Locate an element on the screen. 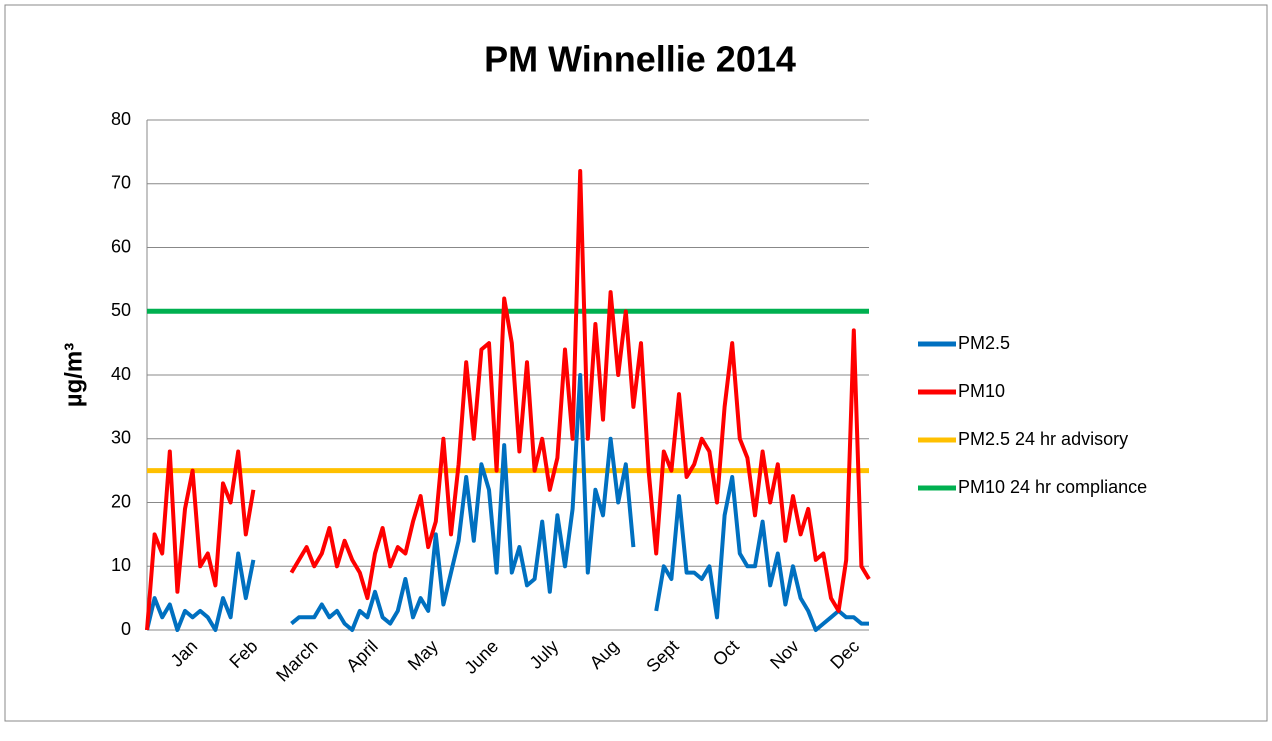 This screenshot has width=1272, height=741. y-tick-label: 20 is located at coordinates (121, 501).